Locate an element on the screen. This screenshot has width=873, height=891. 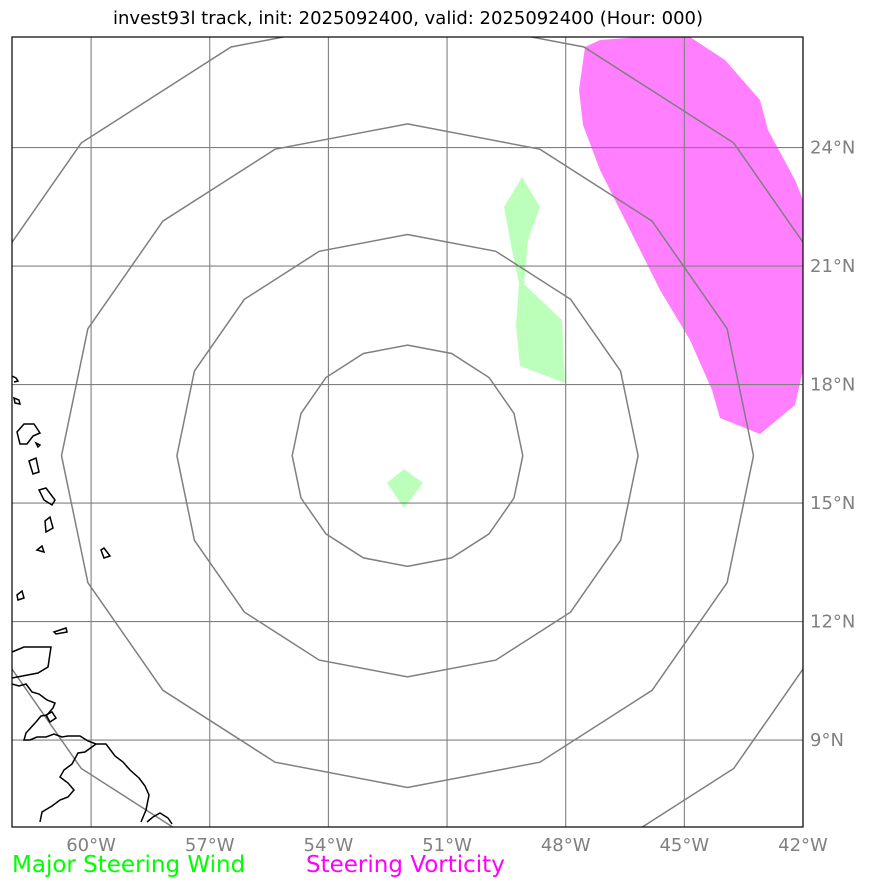
lat-tick-label: 18°N is located at coordinates (832, 385).